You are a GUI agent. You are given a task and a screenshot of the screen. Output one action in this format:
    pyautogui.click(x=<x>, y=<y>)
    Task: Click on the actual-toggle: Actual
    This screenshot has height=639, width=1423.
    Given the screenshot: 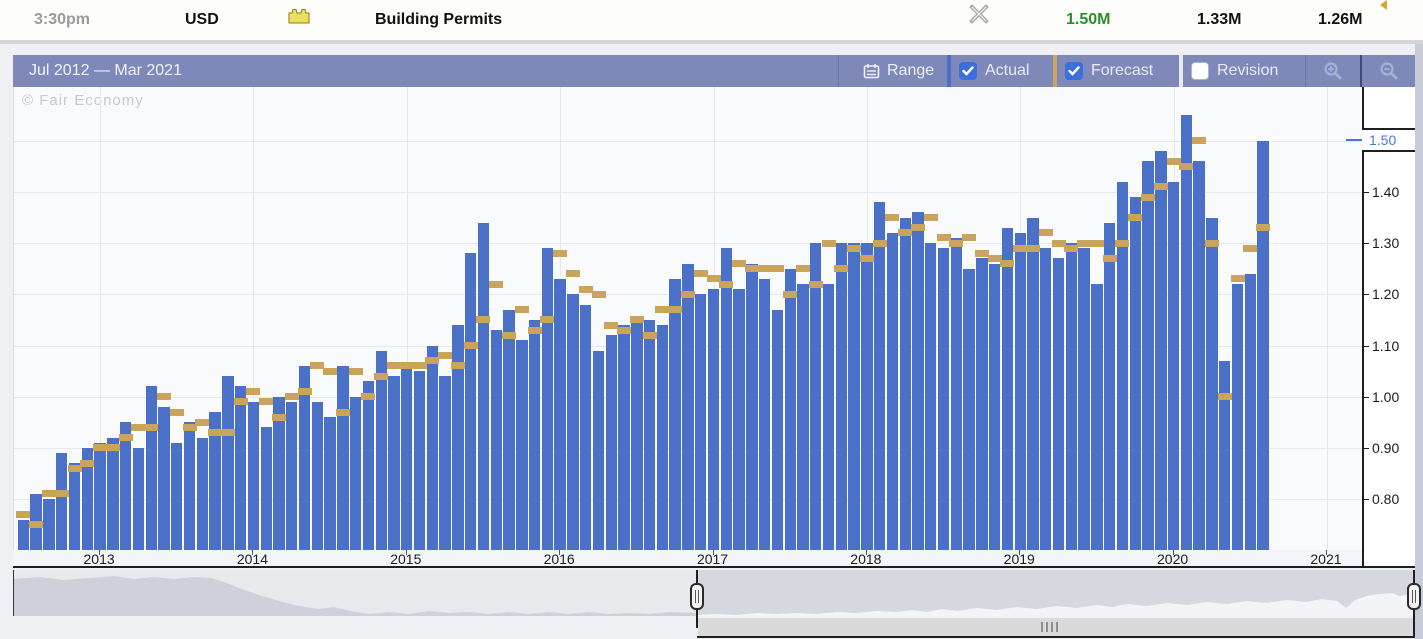 What is the action you would take?
    pyautogui.click(x=994, y=71)
    